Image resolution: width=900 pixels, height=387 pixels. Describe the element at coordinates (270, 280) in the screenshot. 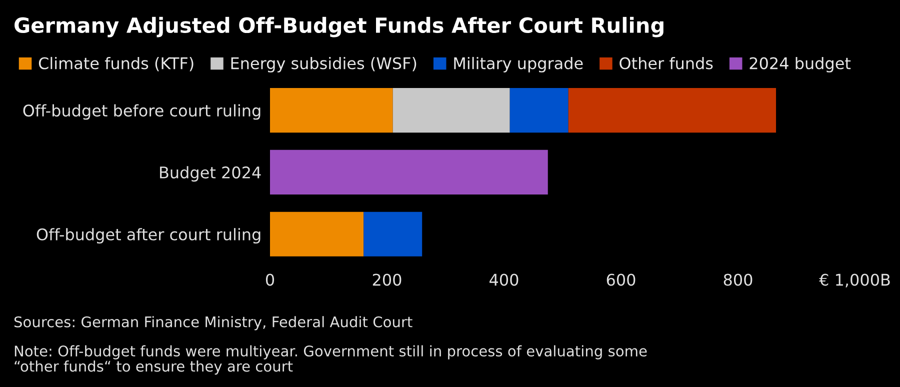

I see `x-tick-label: 0` at that location.